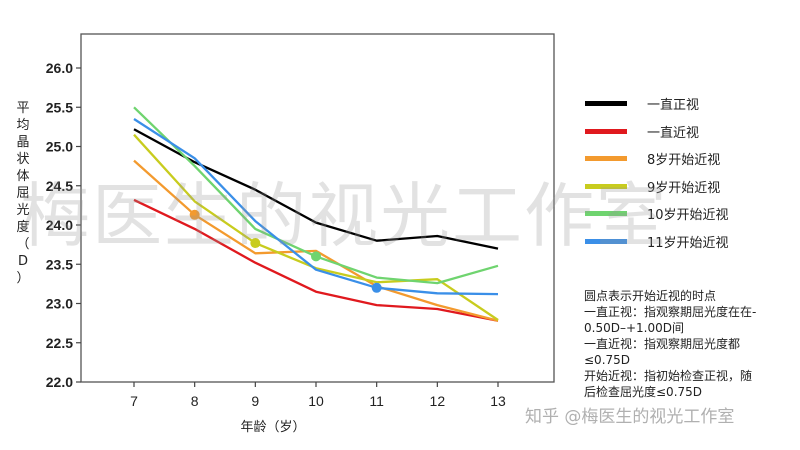 This screenshot has height=450, width=800. Describe the element at coordinates (643, 392) in the screenshot. I see `note-line: 后检查屈光度≤0.75D` at that location.